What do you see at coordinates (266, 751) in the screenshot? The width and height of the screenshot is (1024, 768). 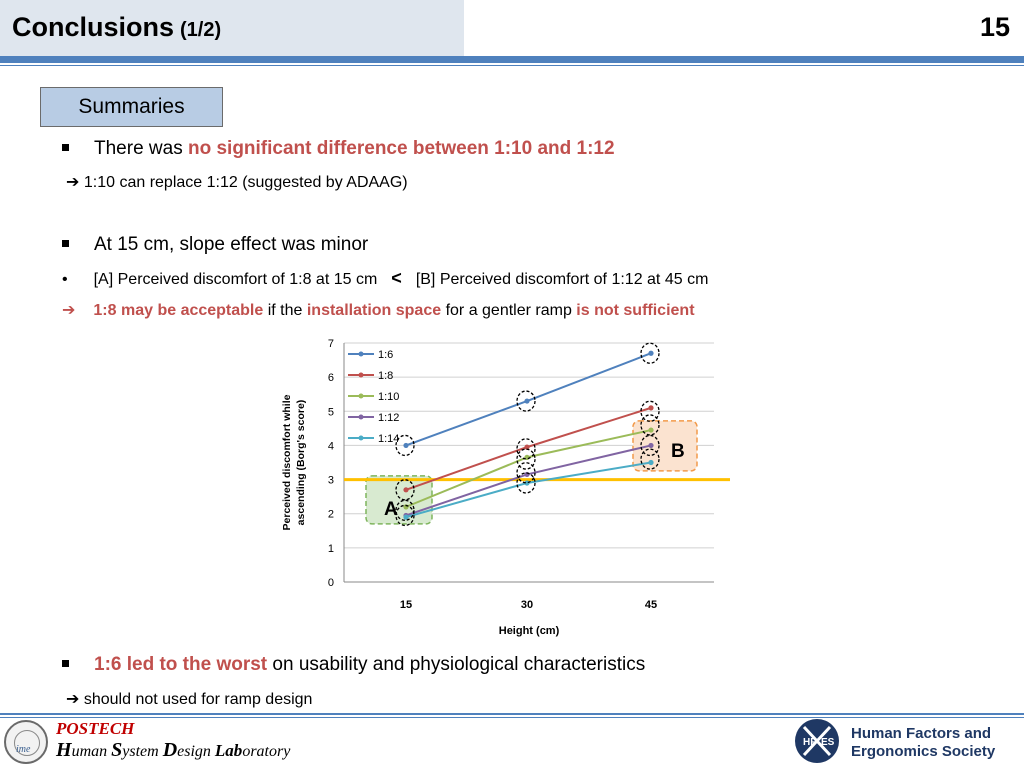 I see `lab-part-4: oratory` at bounding box center [266, 751].